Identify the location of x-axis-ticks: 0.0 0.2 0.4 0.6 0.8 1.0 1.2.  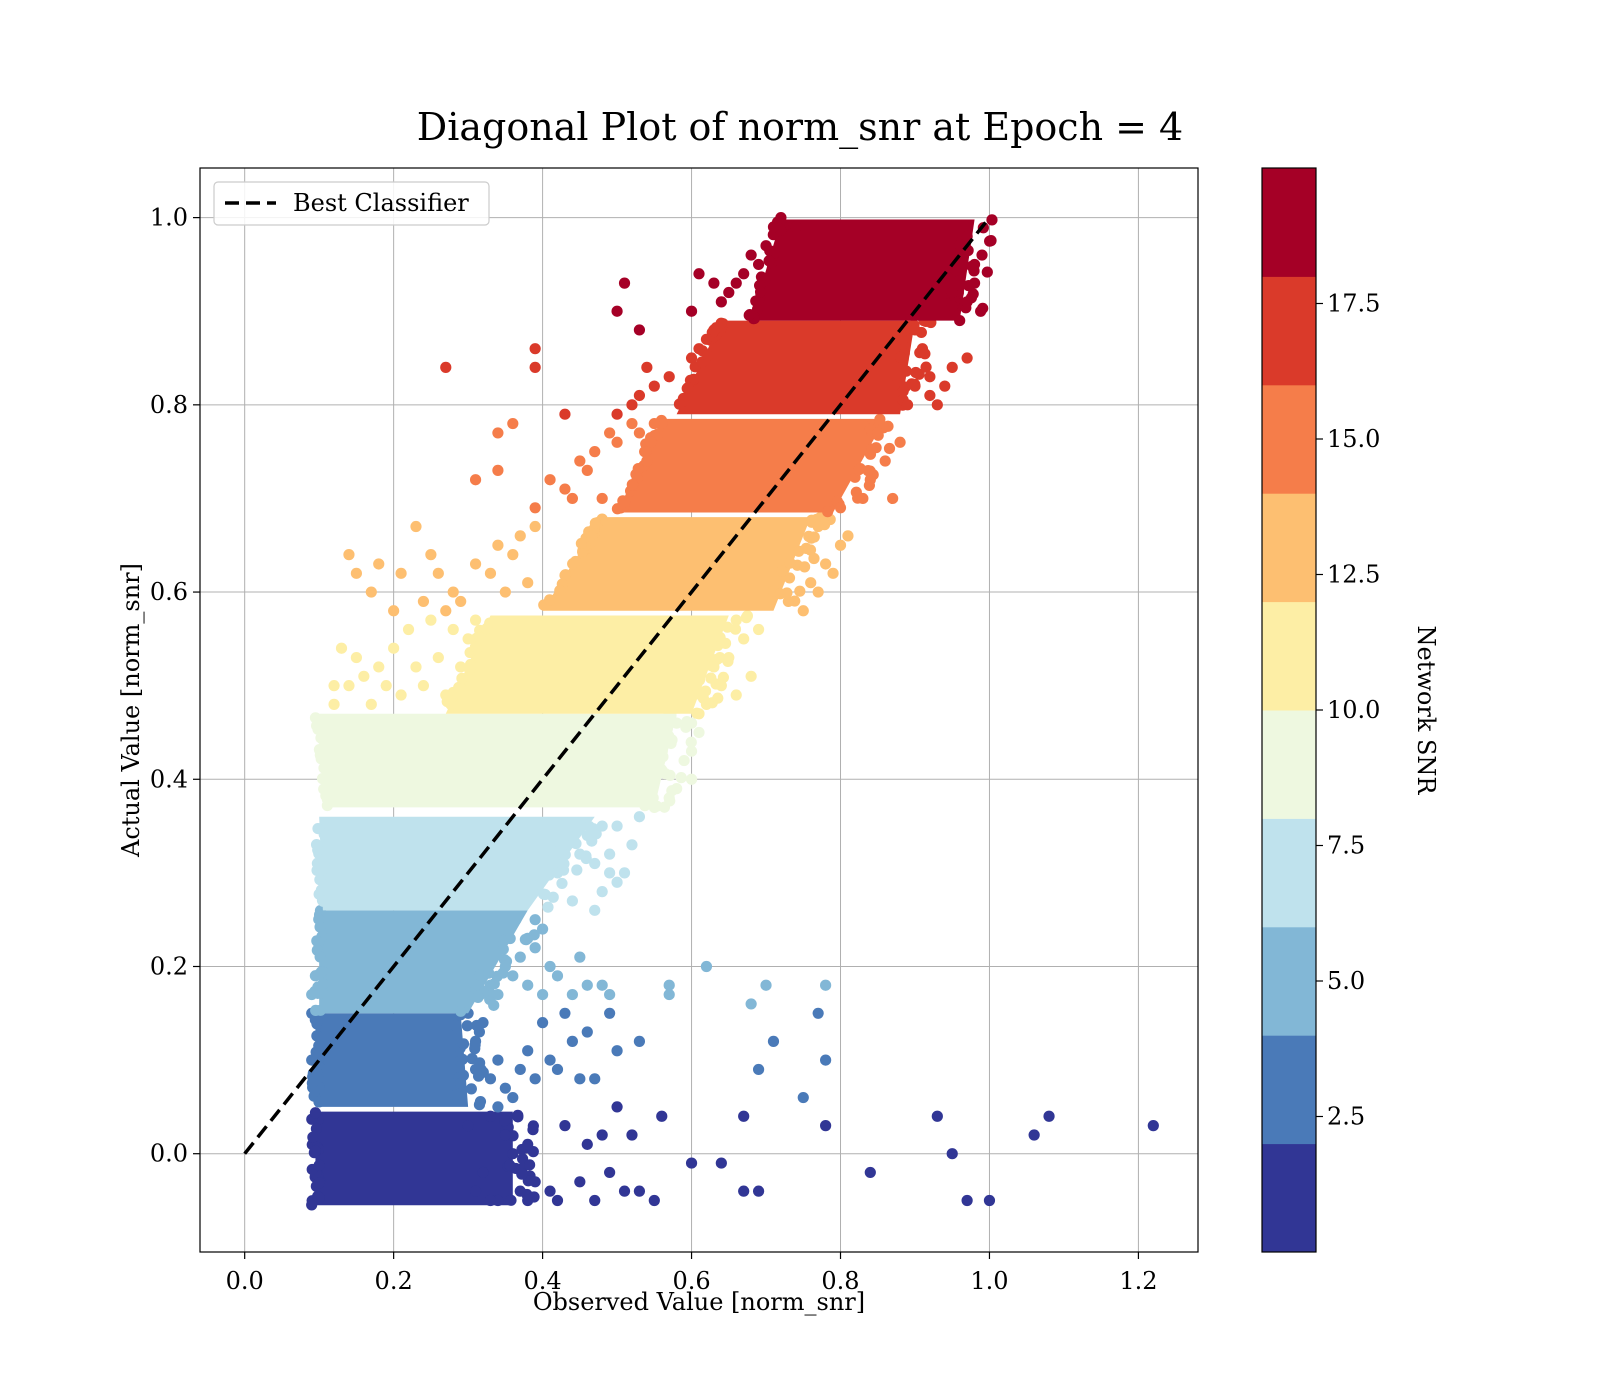
(692, 1273).